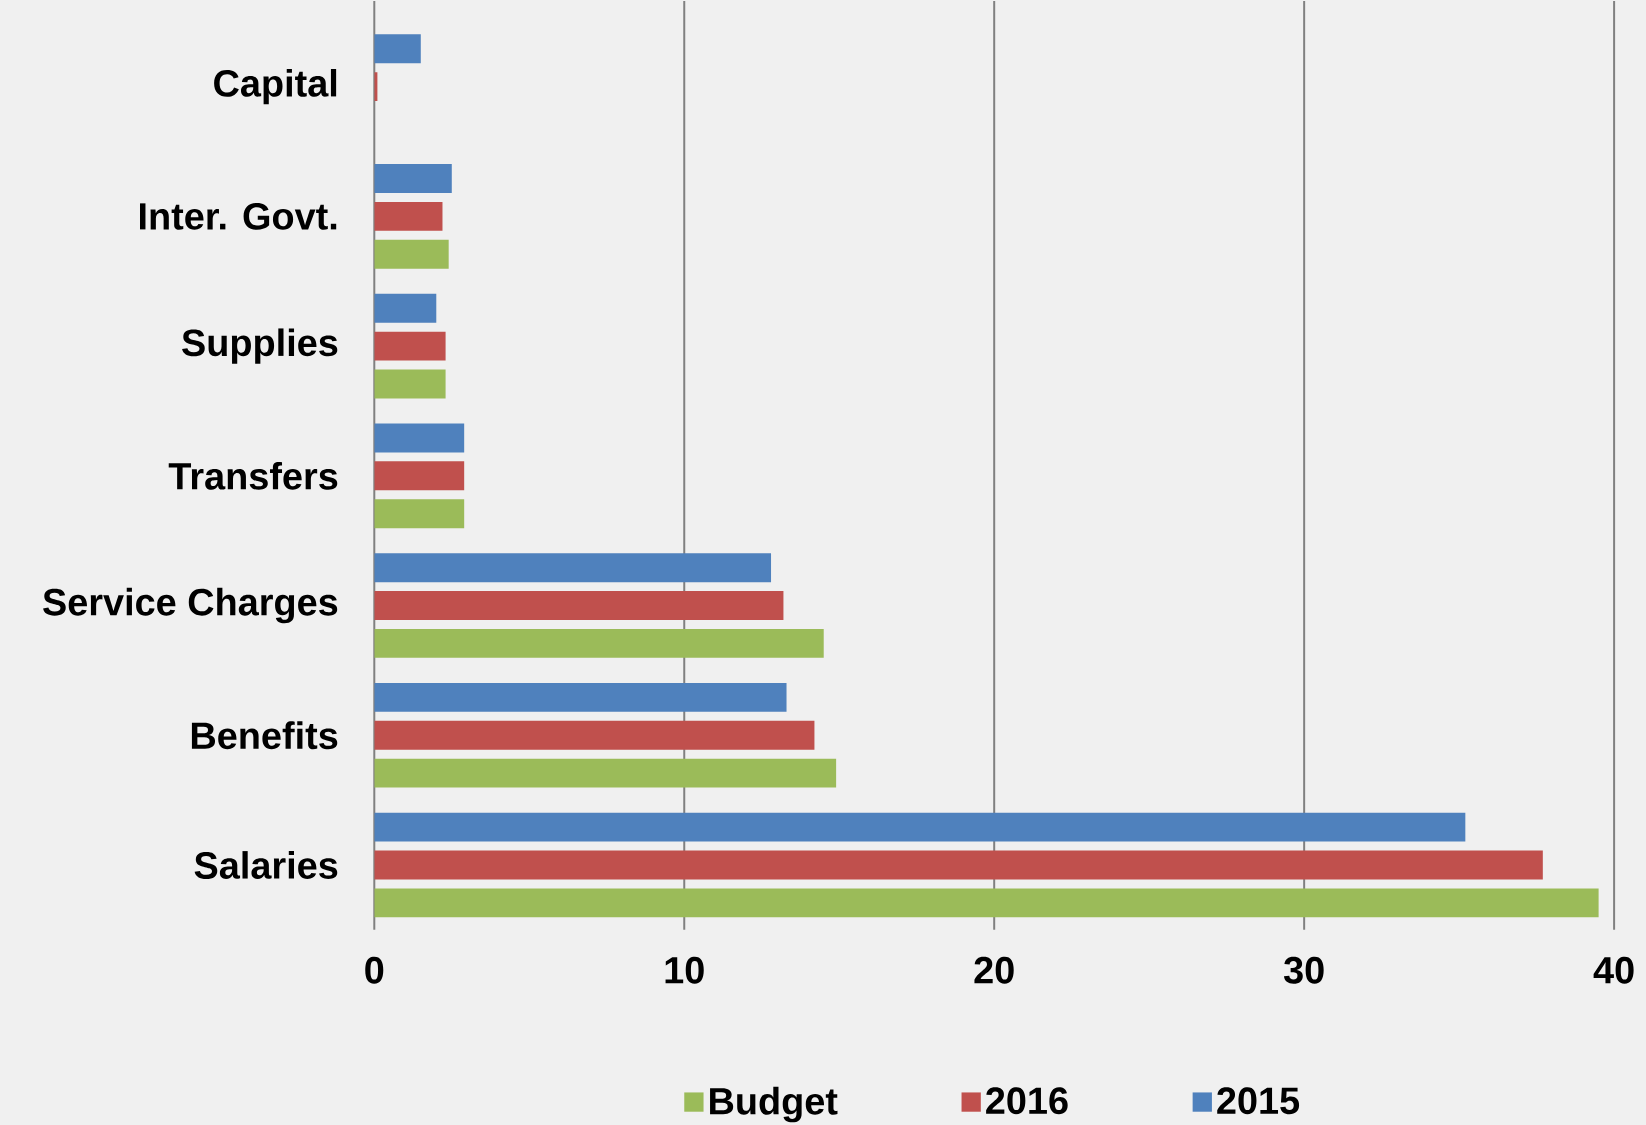  Describe the element at coordinates (253, 475) in the screenshot. I see `y-tick-label: Transfers` at that location.